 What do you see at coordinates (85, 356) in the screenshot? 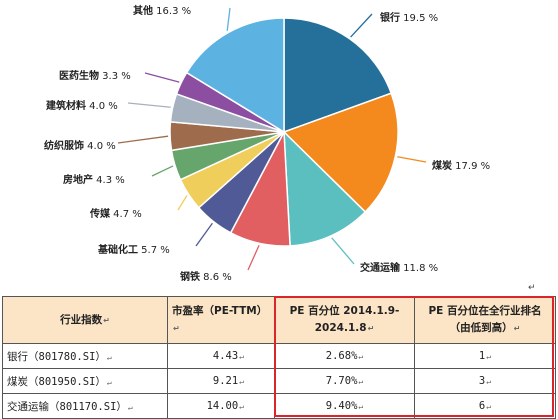
I see `cell-industry: 银行（801780.SI）↵` at bounding box center [85, 356].